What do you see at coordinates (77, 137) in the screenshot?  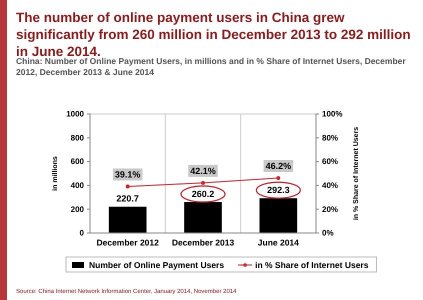 I see `y-tick-label: 800` at bounding box center [77, 137].